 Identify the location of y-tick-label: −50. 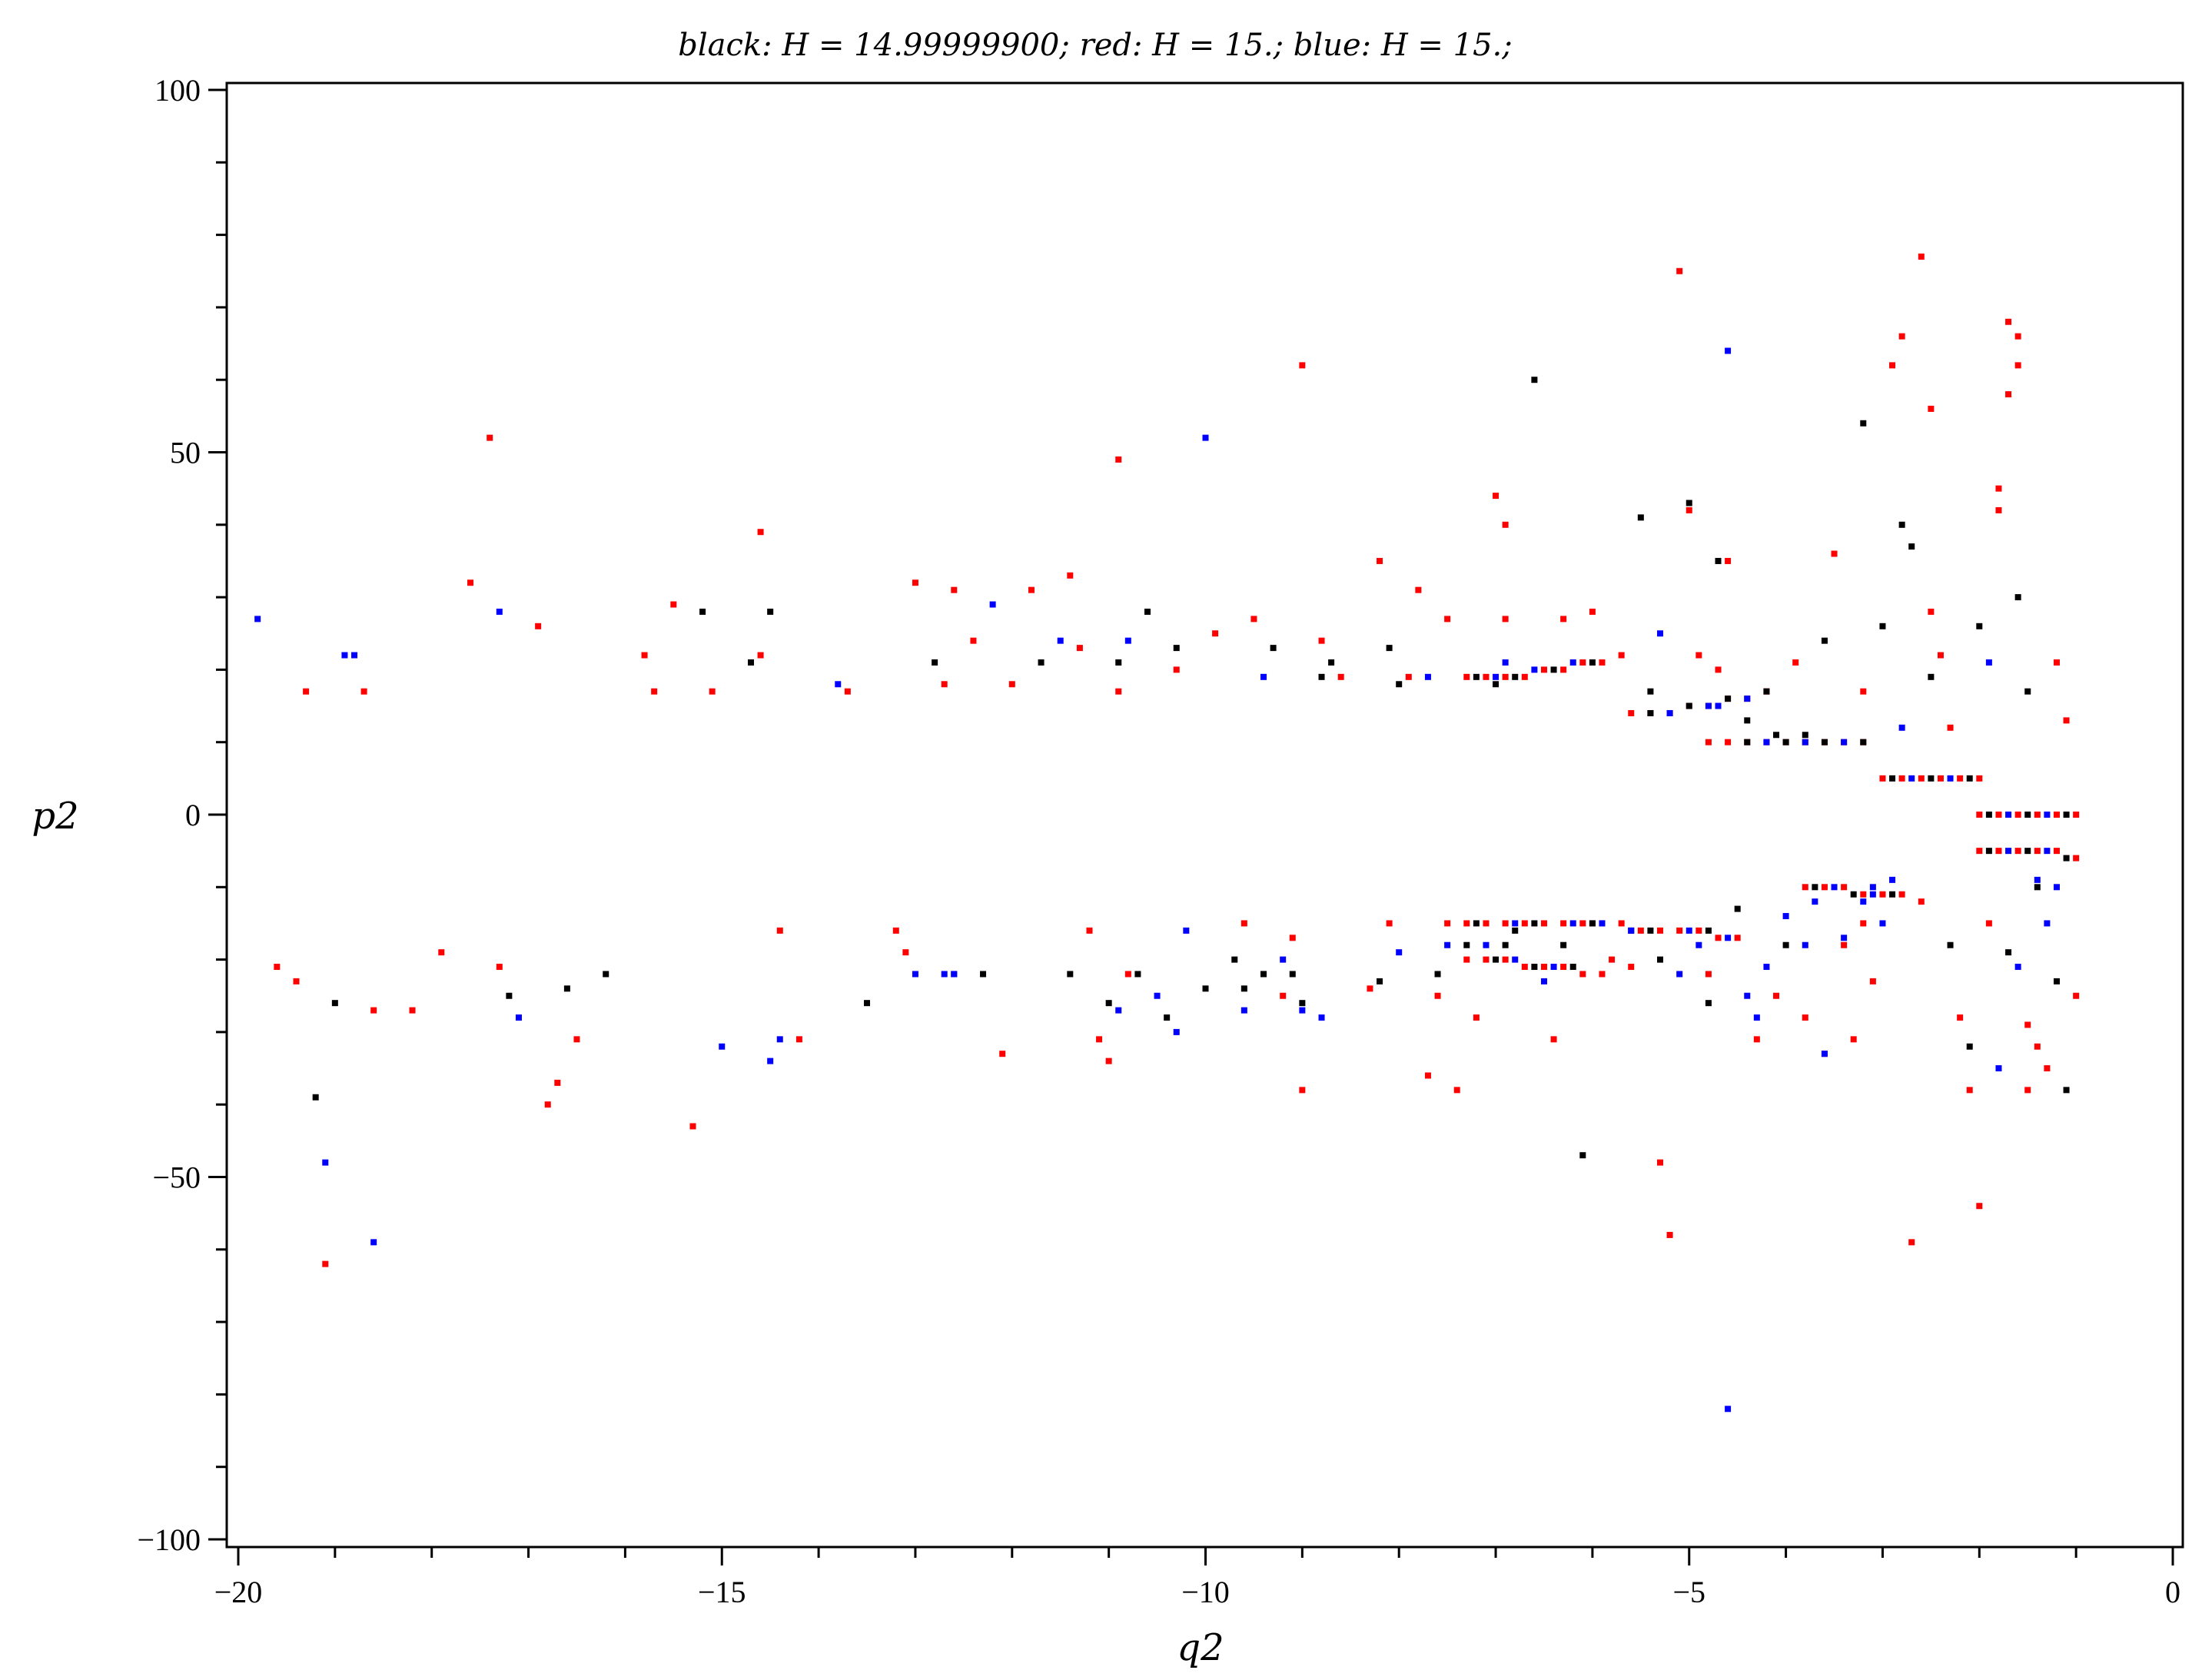
(176, 1178).